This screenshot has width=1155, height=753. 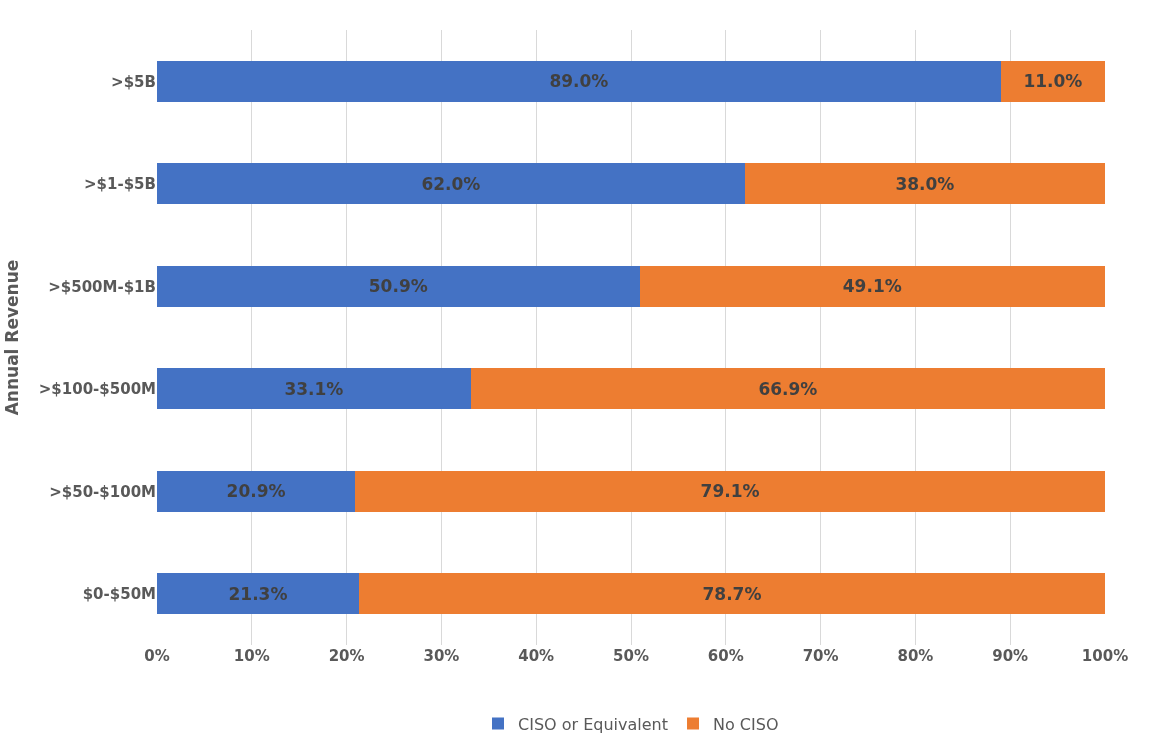 I want to click on data-label: 62.0%, so click(x=451, y=183).